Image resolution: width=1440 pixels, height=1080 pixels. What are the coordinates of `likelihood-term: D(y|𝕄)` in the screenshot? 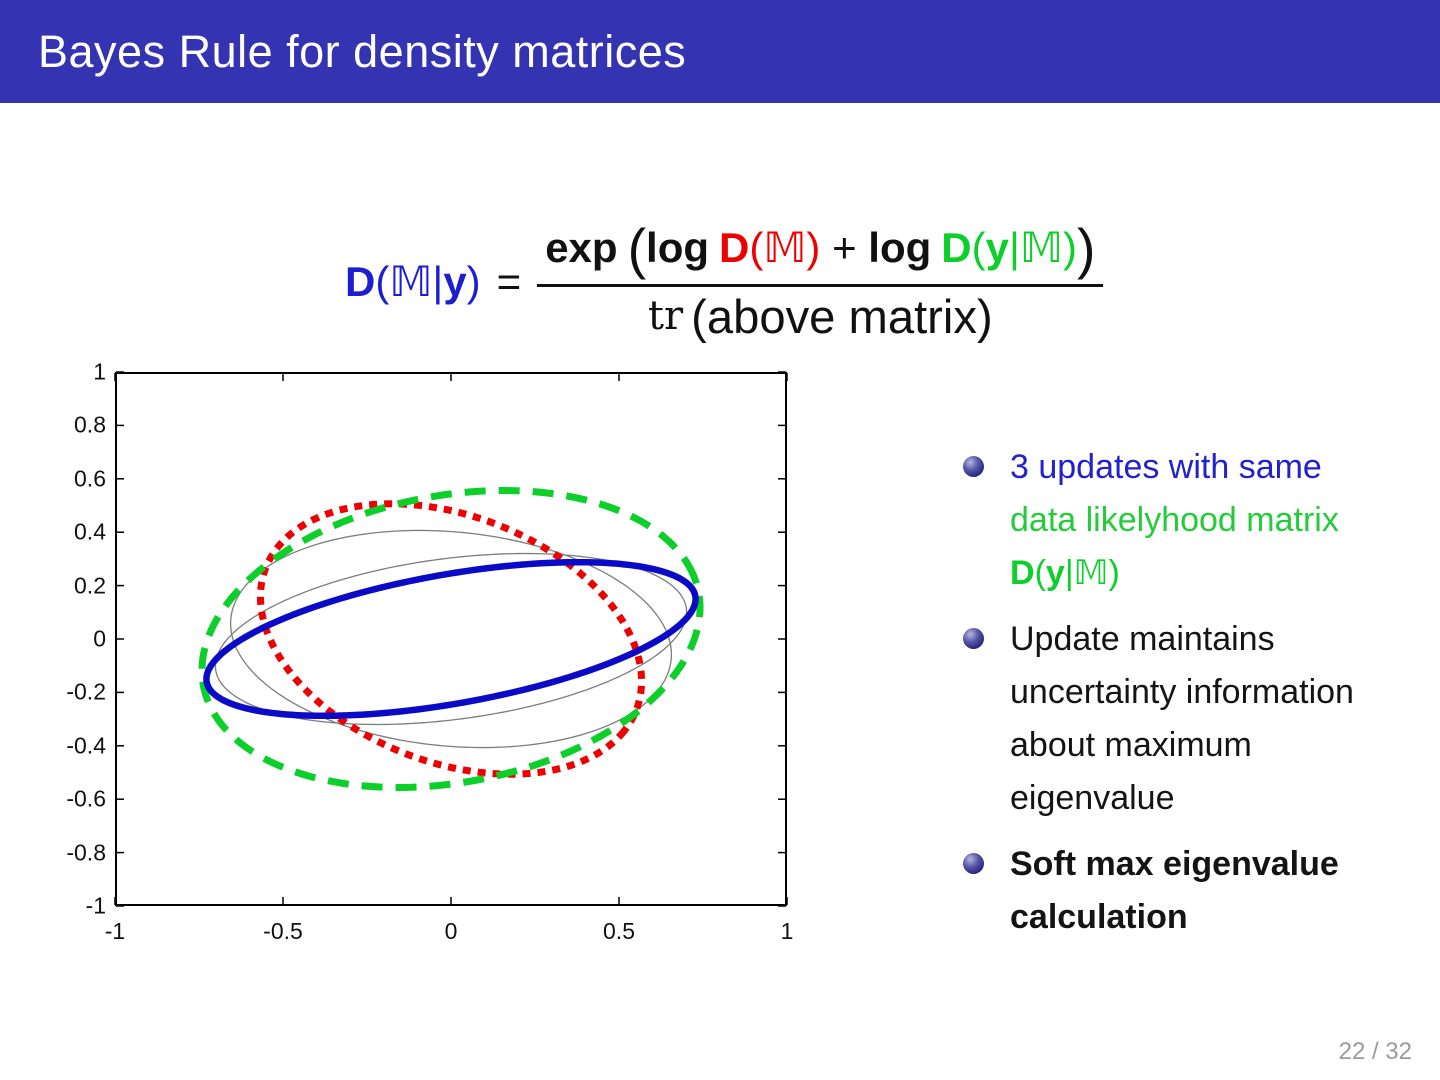 It's located at (1009, 247).